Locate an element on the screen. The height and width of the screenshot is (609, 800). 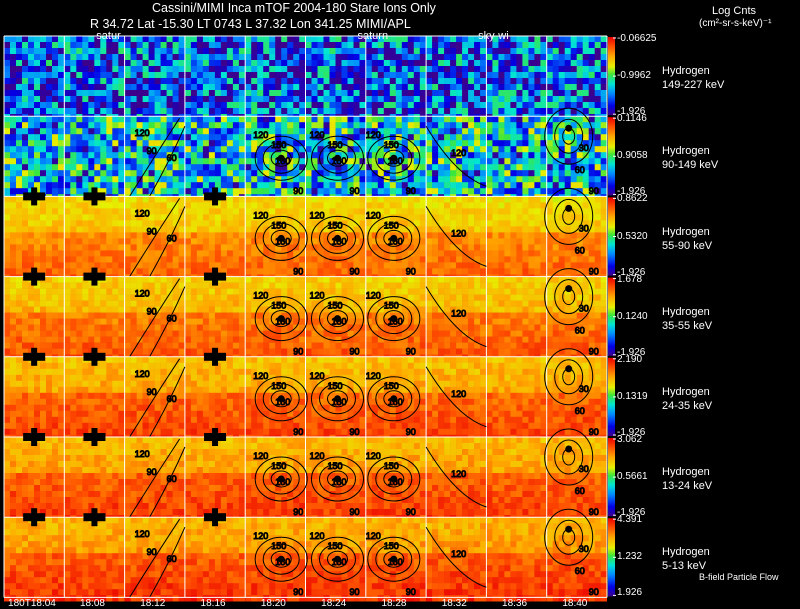
panel-energy-label: 90-149 keV is located at coordinates (690, 165).